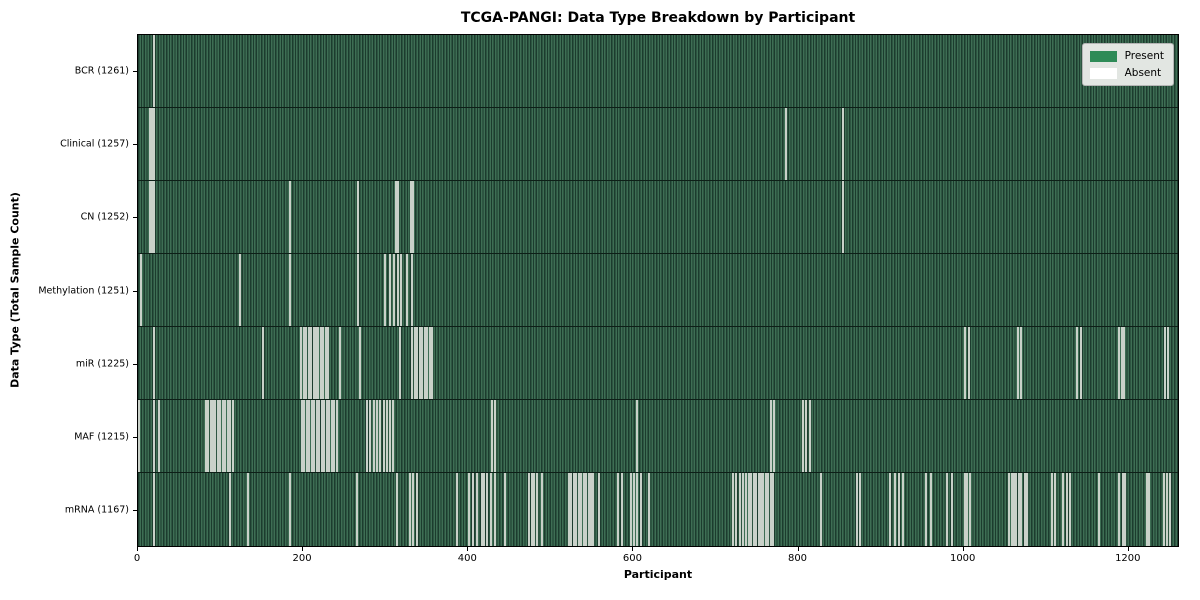 Image resolution: width=1200 pixels, height=600 pixels. What do you see at coordinates (1143, 73) in the screenshot?
I see `legend-absent-label: Absent` at bounding box center [1143, 73].